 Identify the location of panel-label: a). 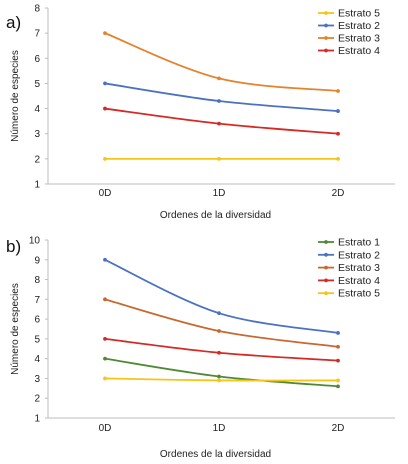
(13, 22).